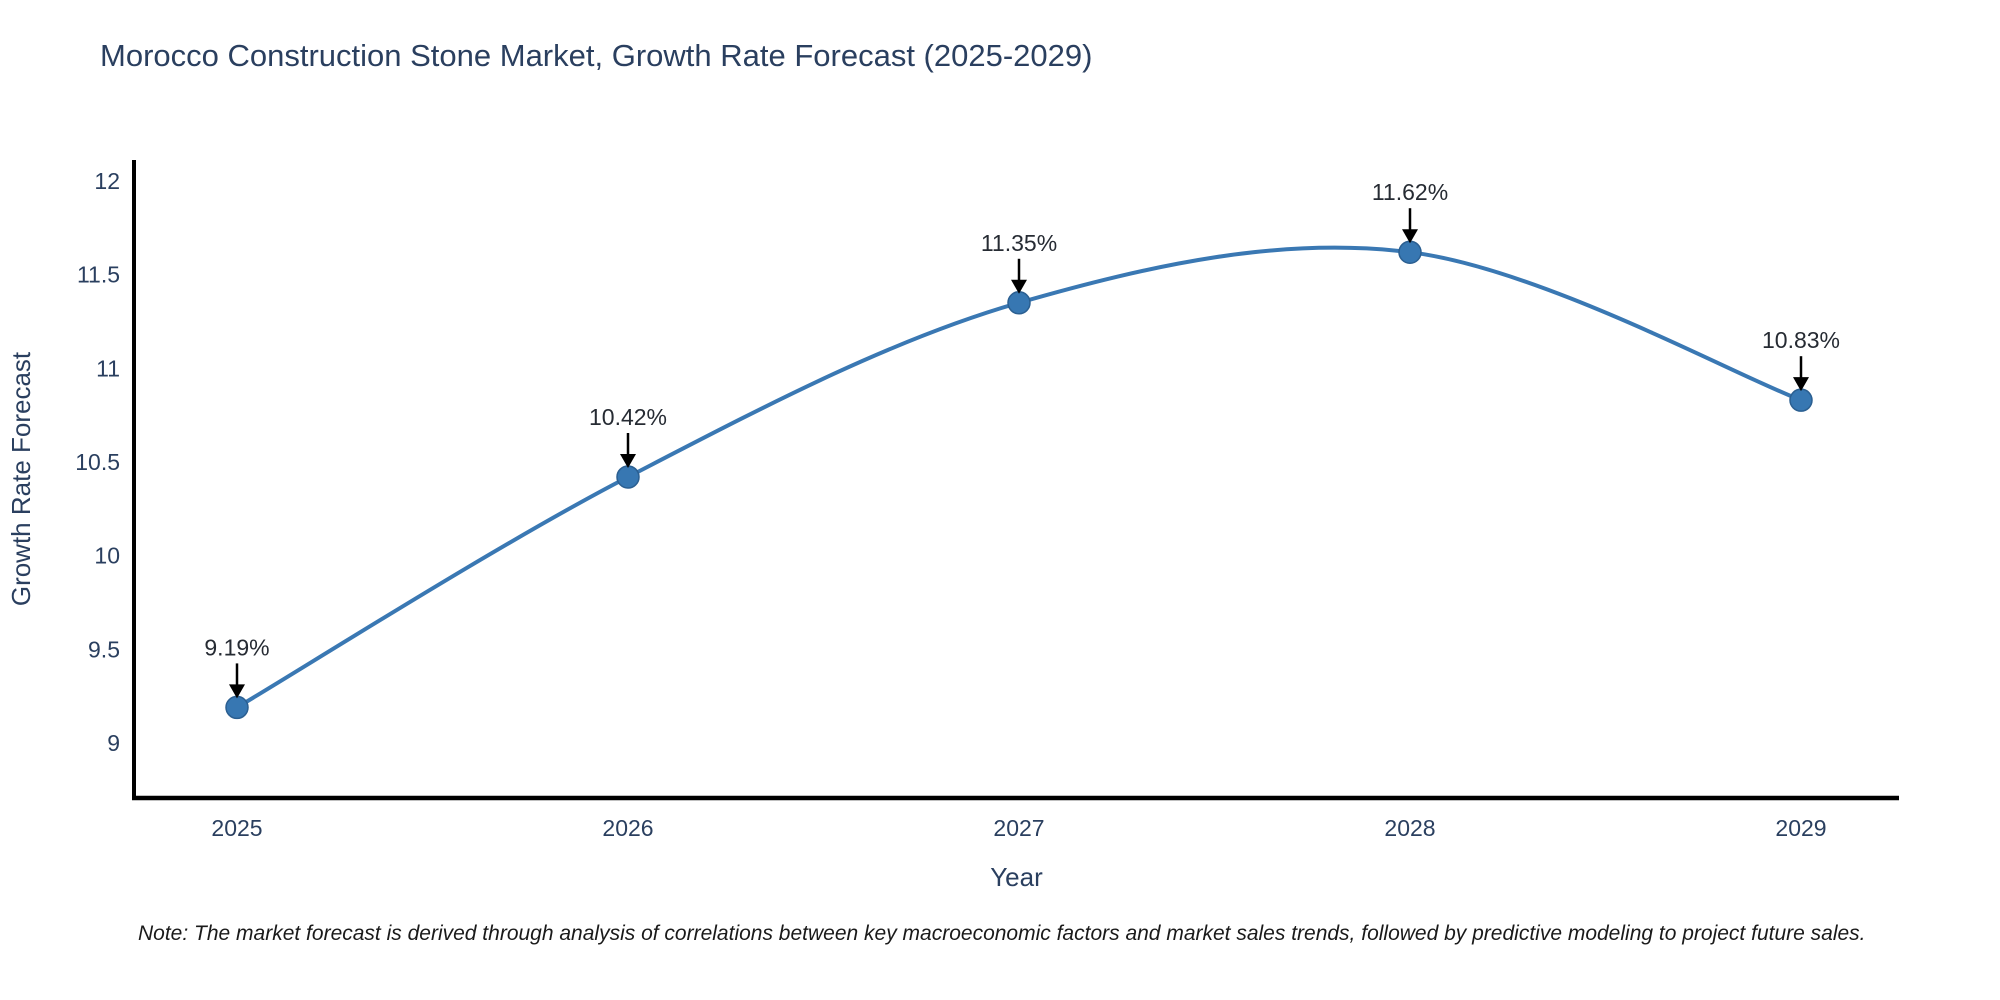  I want to click on y-tick-label: 9, so click(113, 743).